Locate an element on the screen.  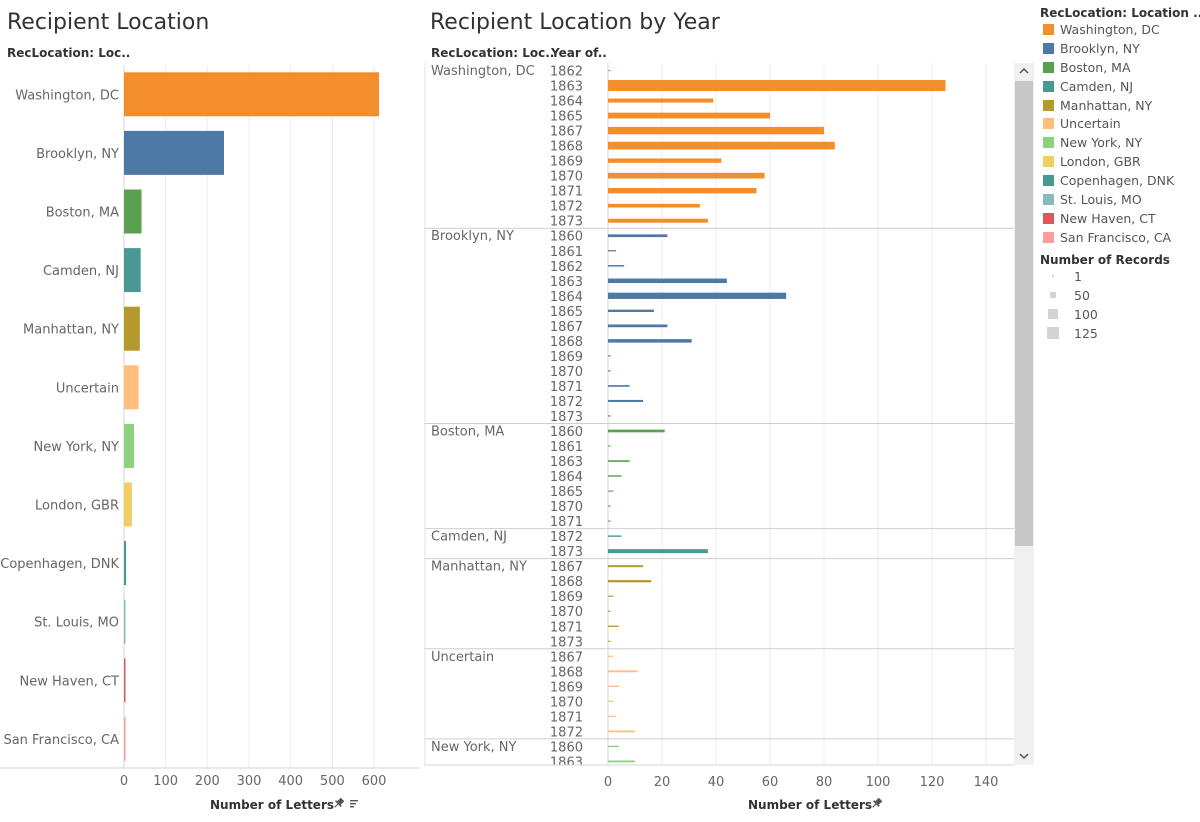
legend-item: London, GBR is located at coordinates (1120, 161).